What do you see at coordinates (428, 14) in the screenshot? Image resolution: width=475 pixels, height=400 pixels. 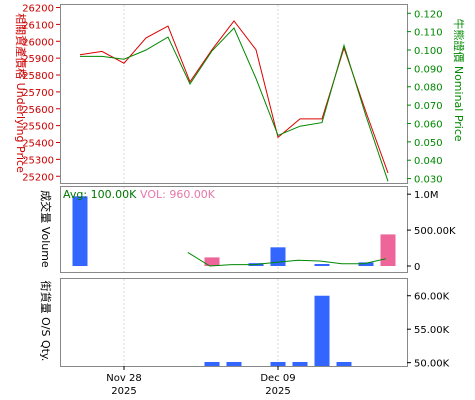 I see `right-tick-label: 0.120` at bounding box center [428, 14].